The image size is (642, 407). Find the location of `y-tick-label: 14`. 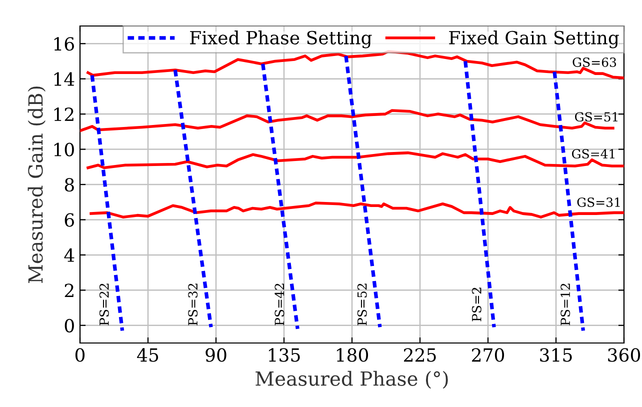

y-tick-label: 14 is located at coordinates (64, 79).